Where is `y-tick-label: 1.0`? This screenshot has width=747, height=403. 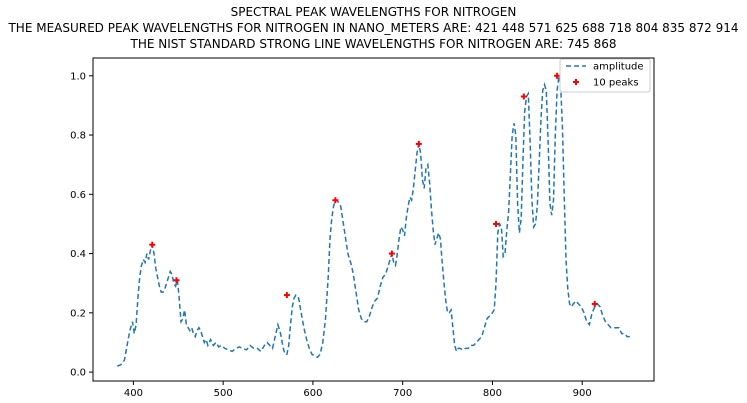
y-tick-label: 1.0 is located at coordinates (78, 76).